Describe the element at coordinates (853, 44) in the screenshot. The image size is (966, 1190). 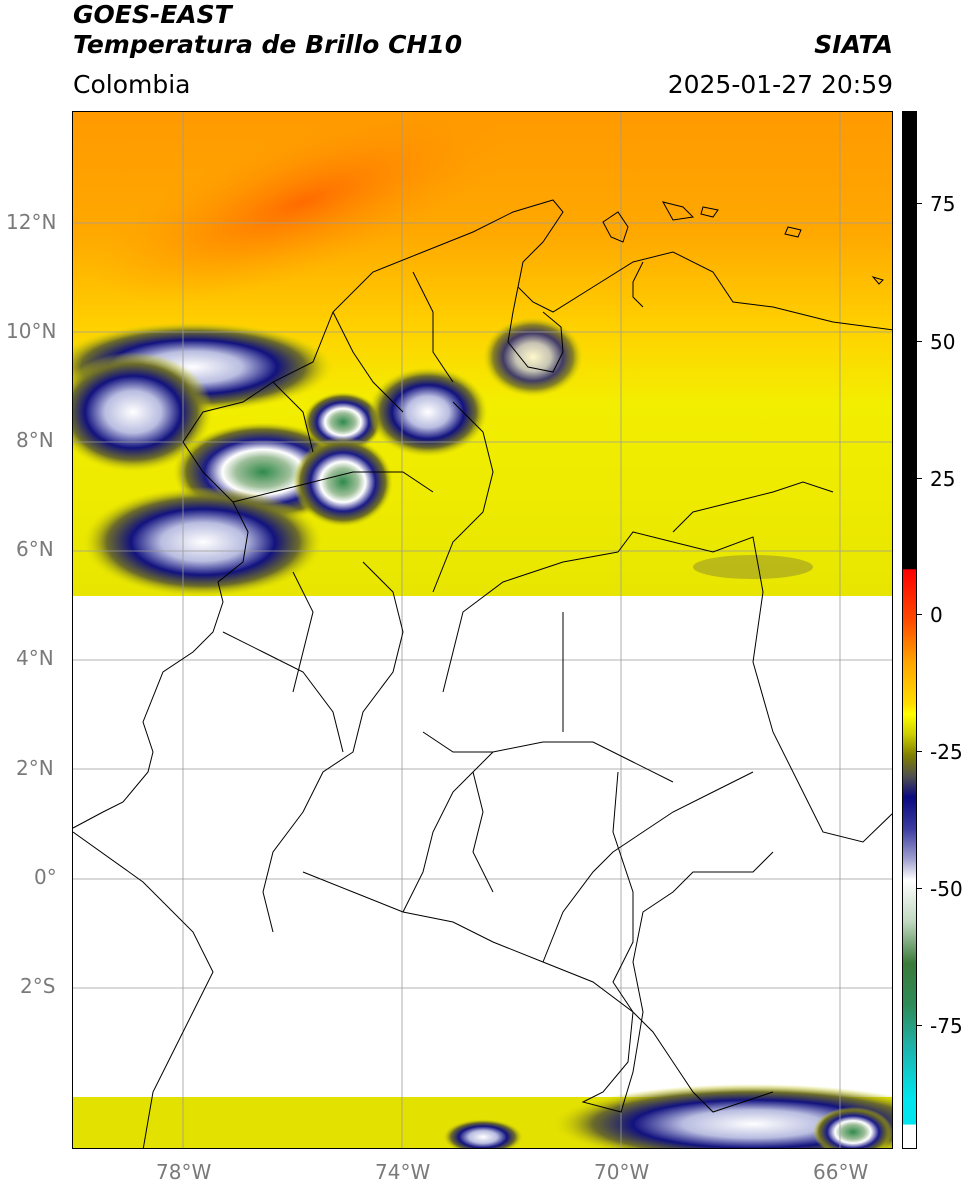
I see `agency-label: SIATA` at that location.